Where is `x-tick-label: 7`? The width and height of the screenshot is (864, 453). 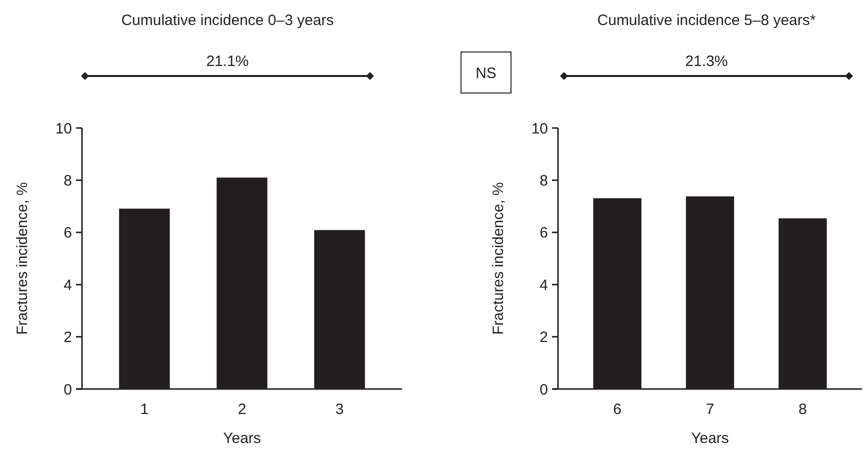
x-tick-label: 7 is located at coordinates (710, 409).